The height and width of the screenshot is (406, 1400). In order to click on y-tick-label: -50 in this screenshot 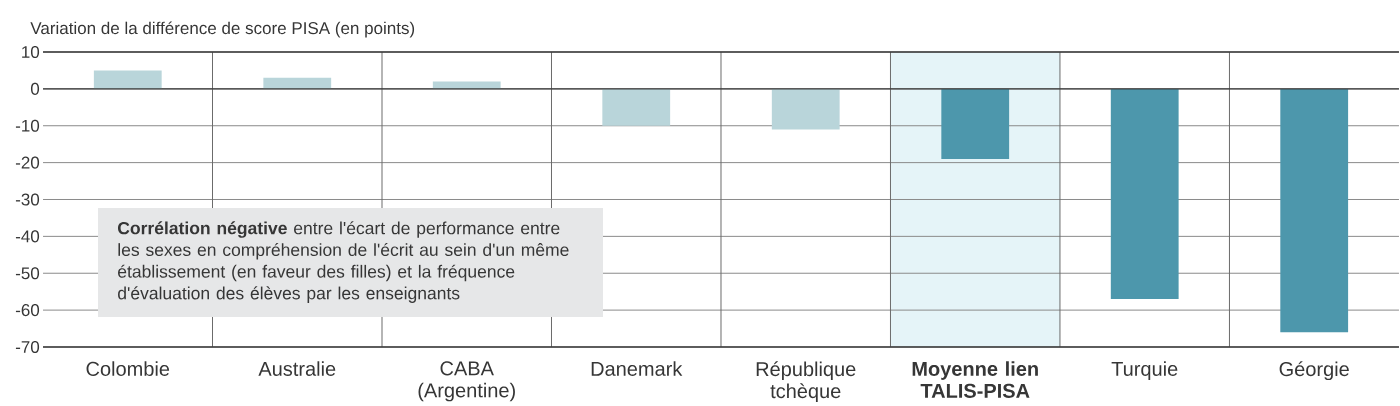, I will do `click(27, 273)`.